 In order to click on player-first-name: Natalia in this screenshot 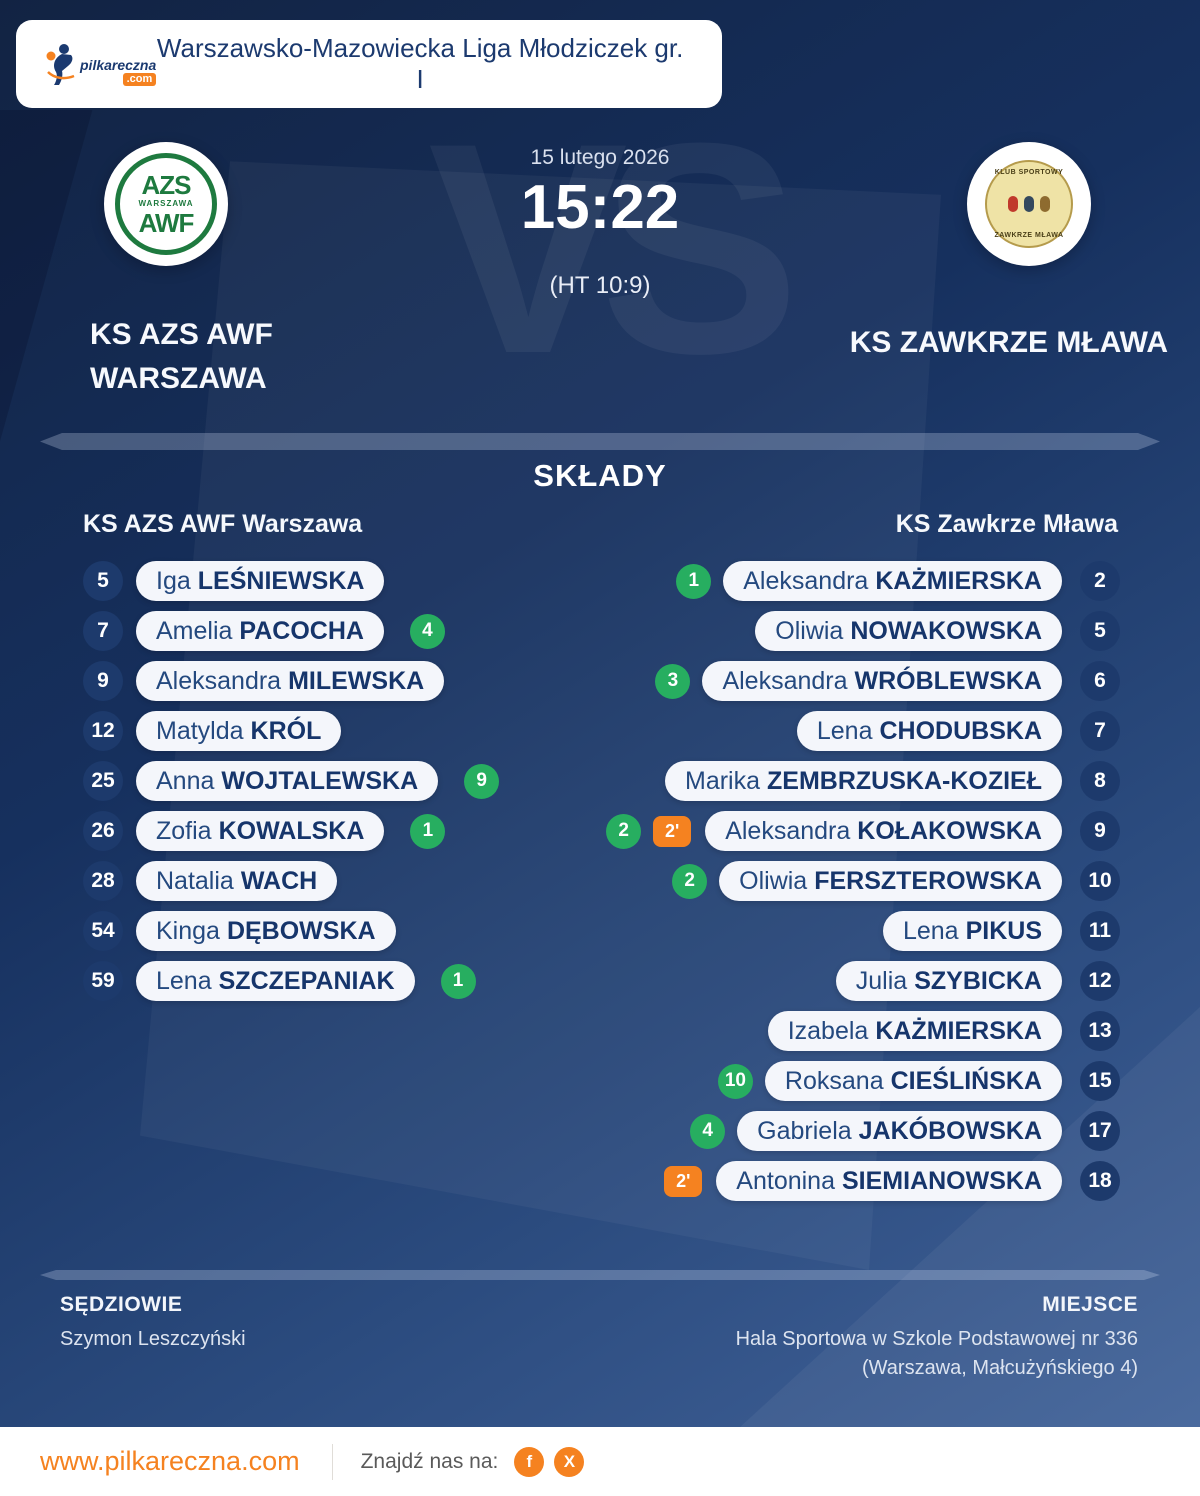, I will do `click(195, 880)`.